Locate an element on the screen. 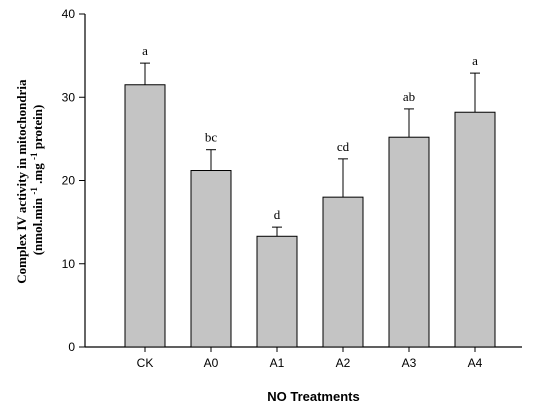  bar-A4 is located at coordinates (475, 229).